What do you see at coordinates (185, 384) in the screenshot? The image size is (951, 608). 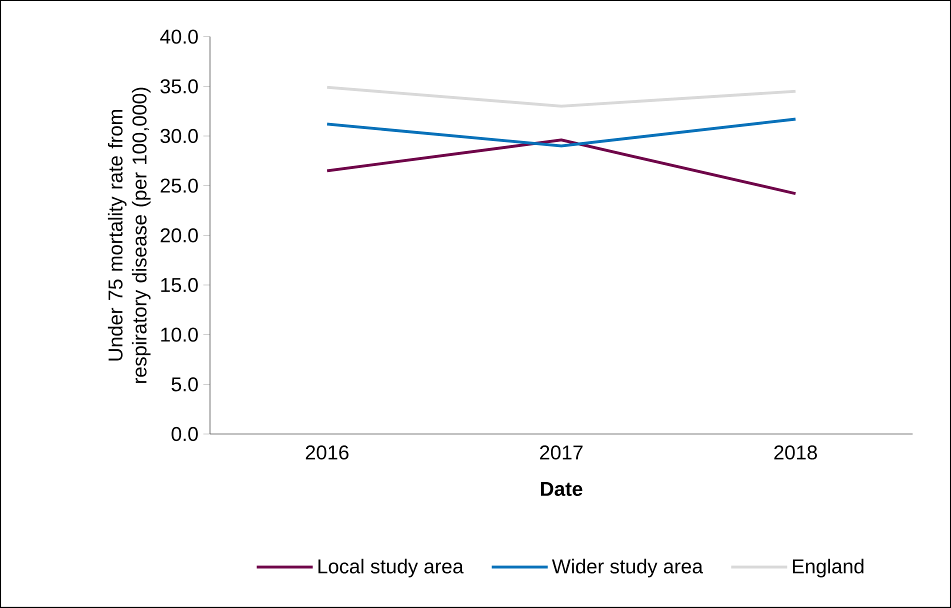 I see `y-tick-label: 5.0` at bounding box center [185, 384].